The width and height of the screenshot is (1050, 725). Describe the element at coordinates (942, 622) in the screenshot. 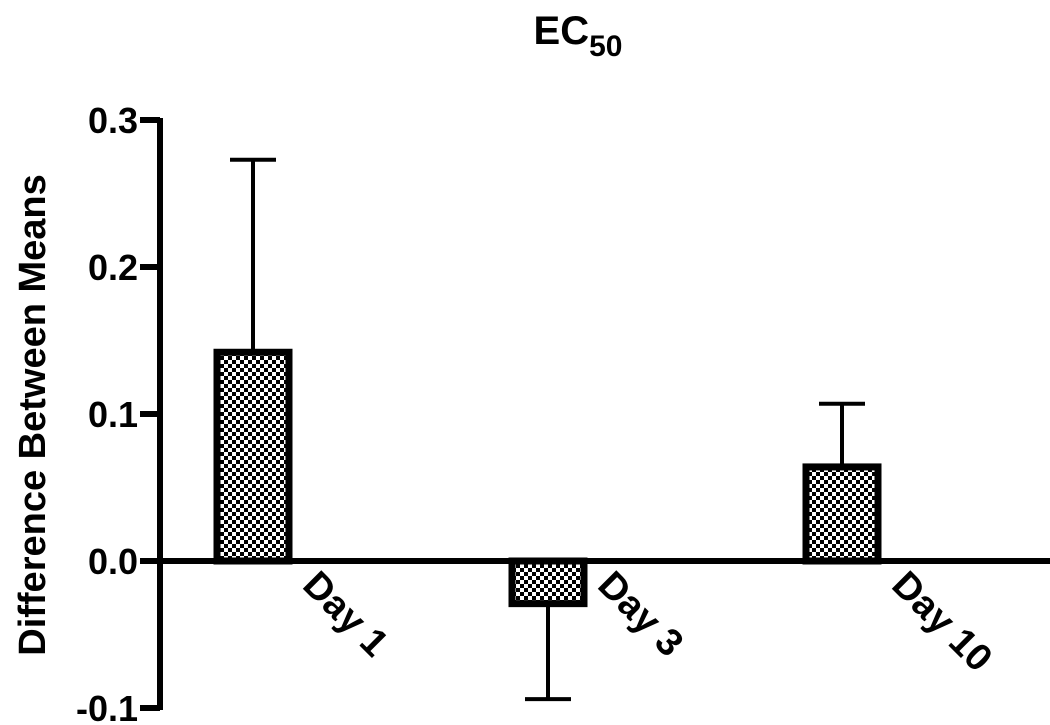

I see `x-tick-label: Day 10` at that location.